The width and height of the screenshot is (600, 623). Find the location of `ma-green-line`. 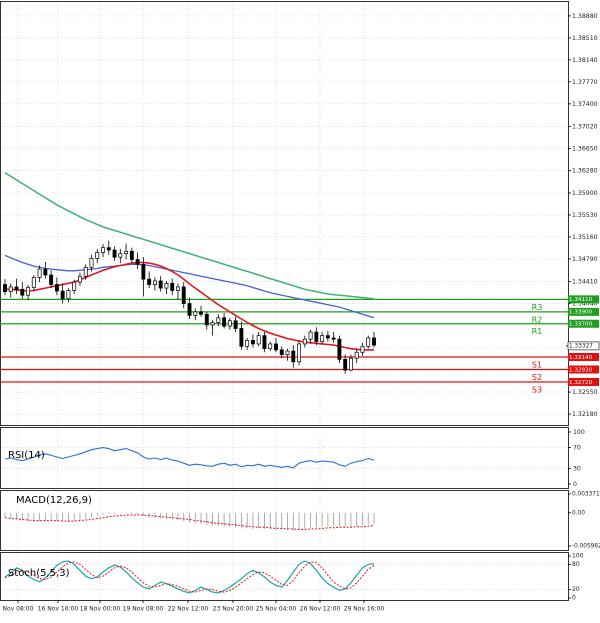

ma-green-line is located at coordinates (189, 236).